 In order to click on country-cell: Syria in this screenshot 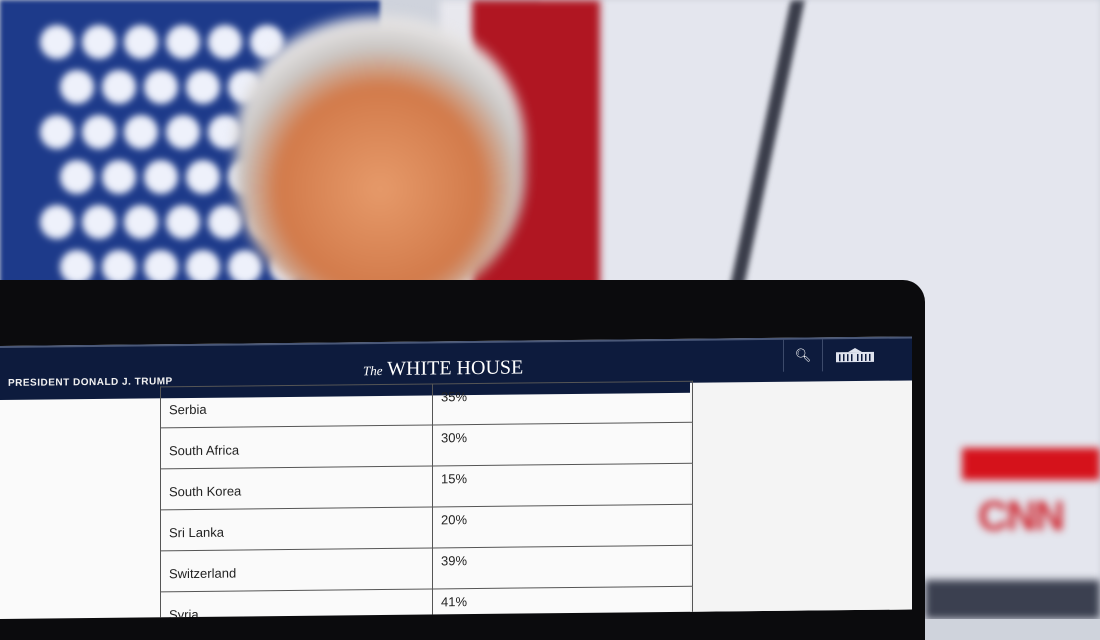, I will do `click(296, 603)`.